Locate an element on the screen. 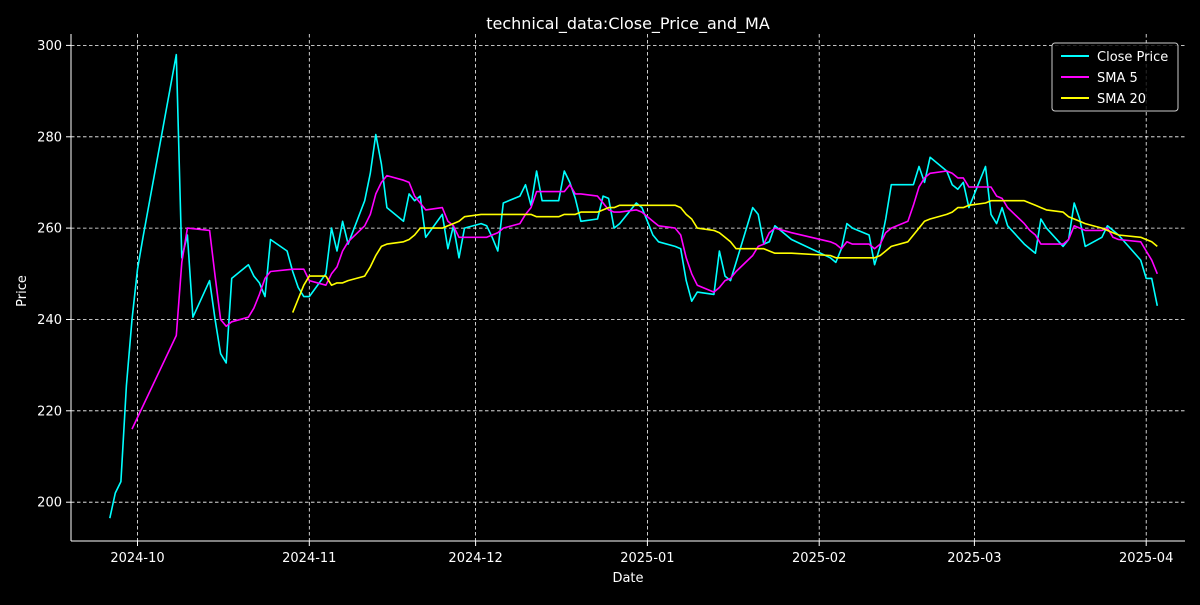 This screenshot has width=1200, height=605. legend-label-sma-20: SMA 20 is located at coordinates (1121, 99).